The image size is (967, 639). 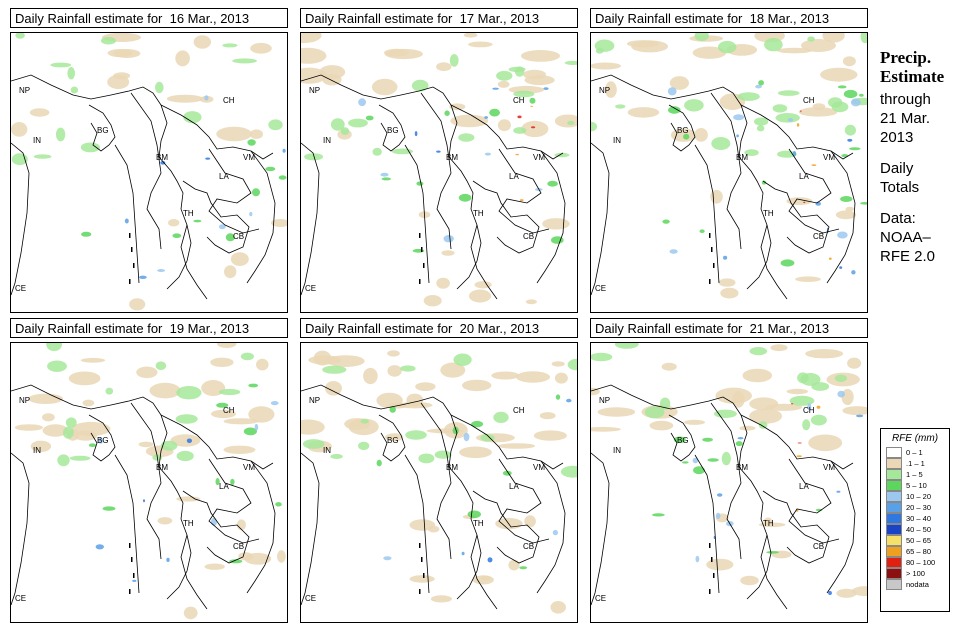 What do you see at coordinates (915, 463) in the screenshot?
I see `legend-label: .1 – 1` at bounding box center [915, 463].